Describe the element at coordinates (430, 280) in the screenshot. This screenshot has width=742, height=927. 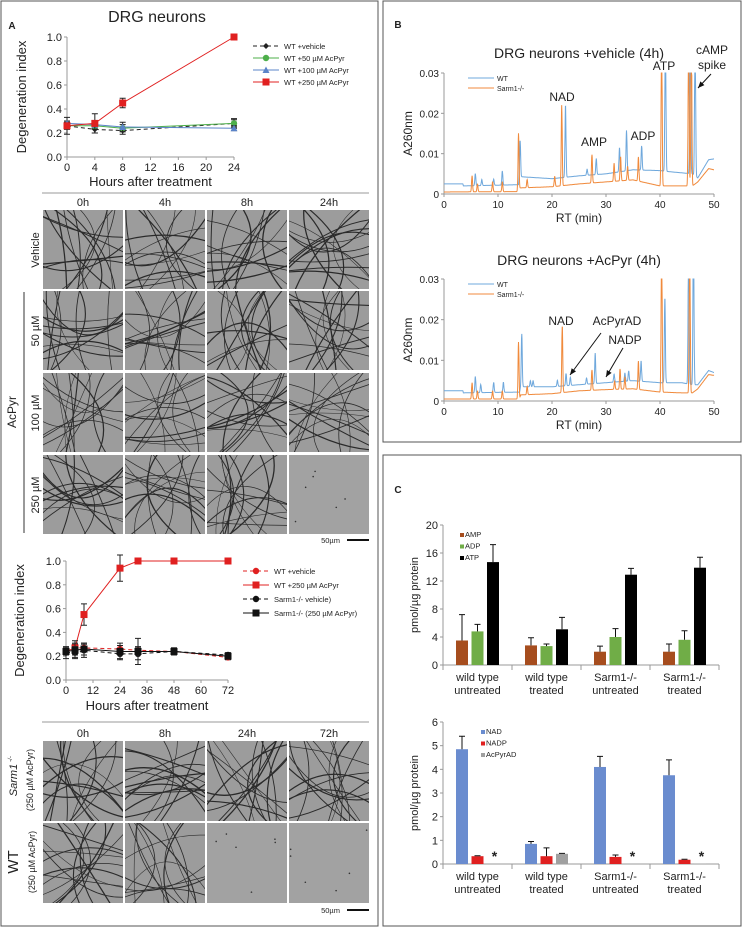
I see `y-tick-label: 0.03` at that location.